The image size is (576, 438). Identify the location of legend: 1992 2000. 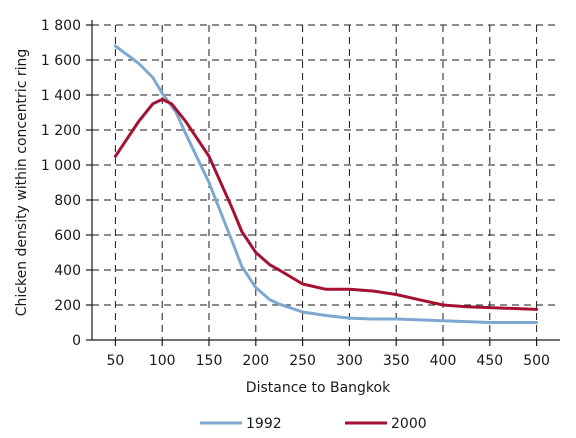
(313, 424).